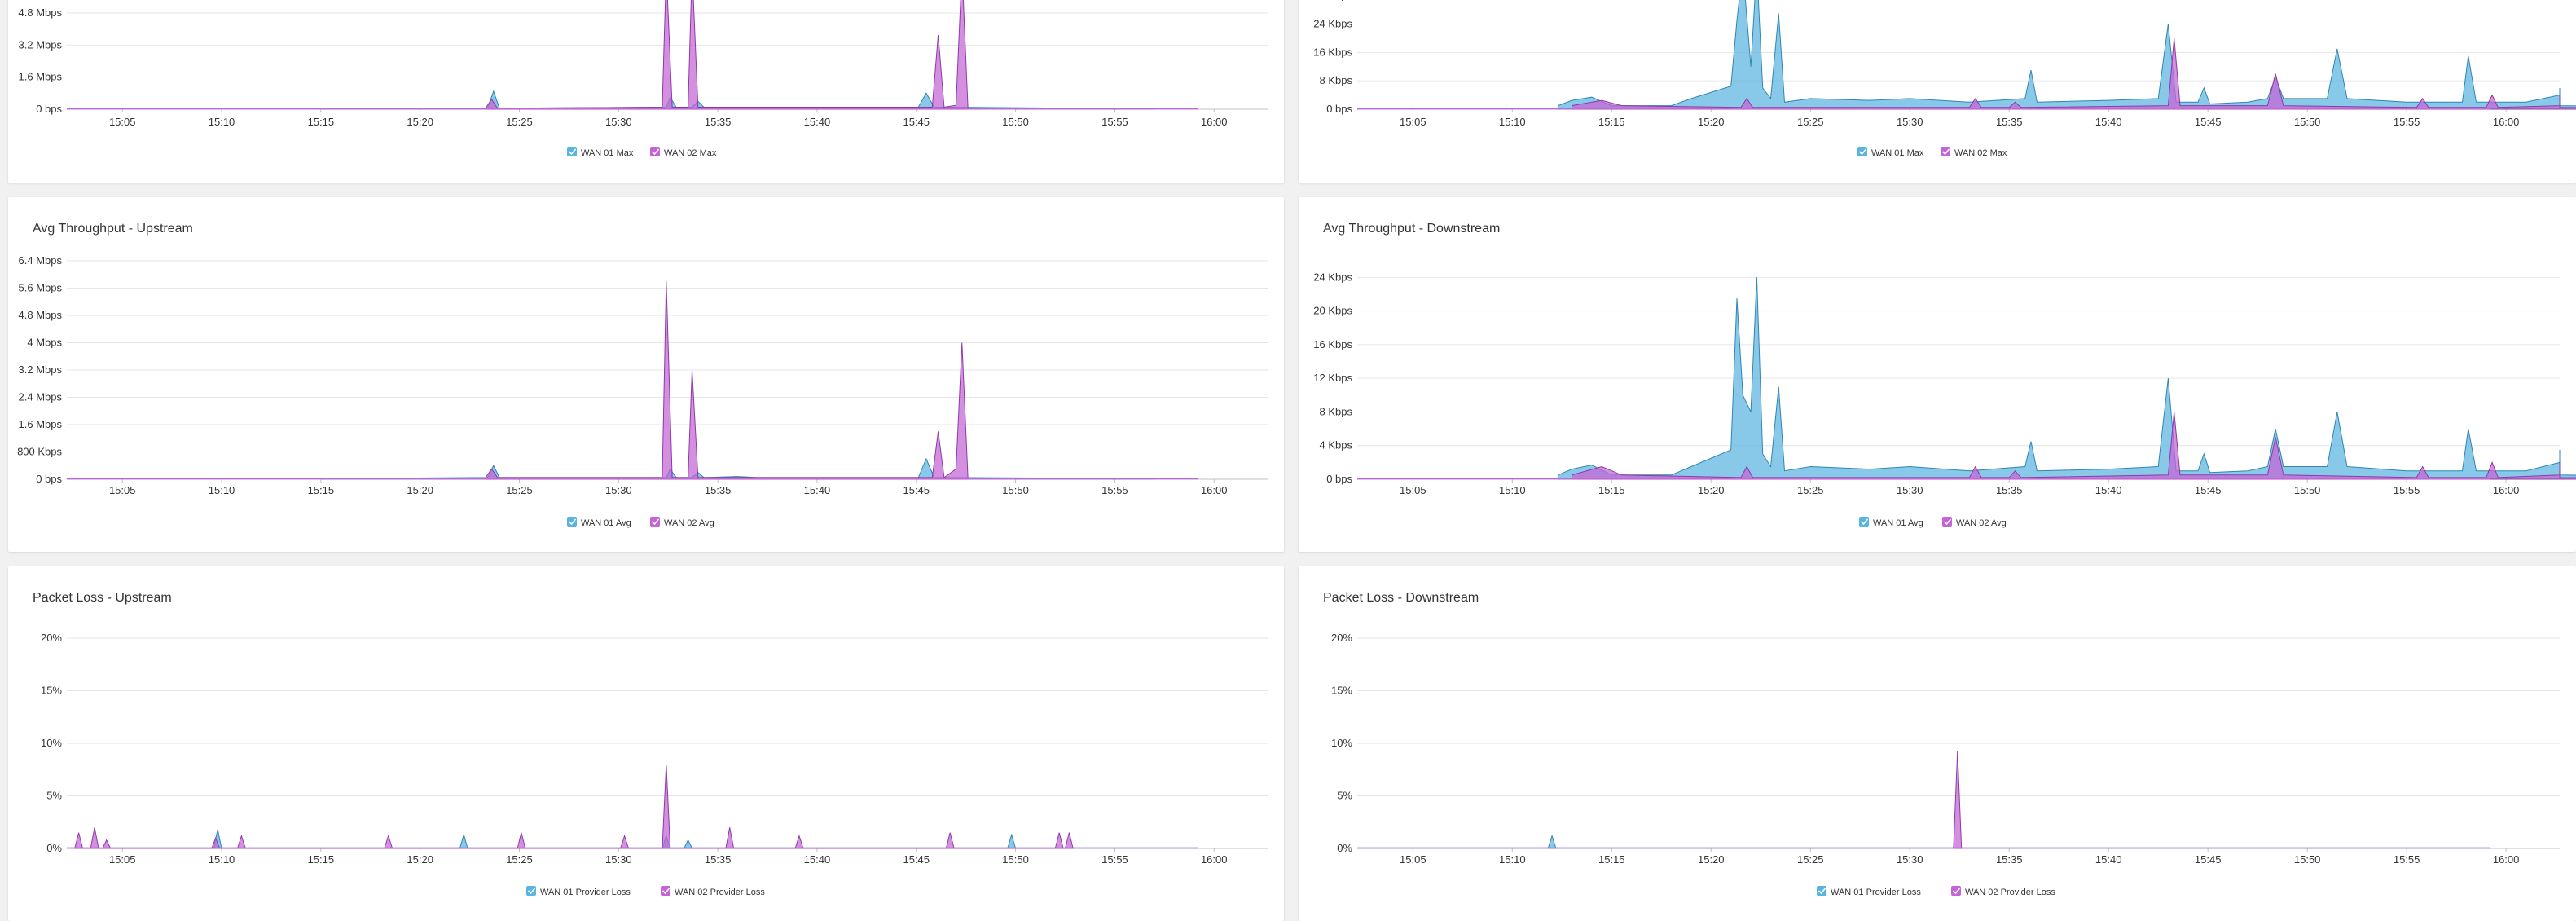  I want to click on y-tick-label: 20 Kbps, so click(1332, 311).